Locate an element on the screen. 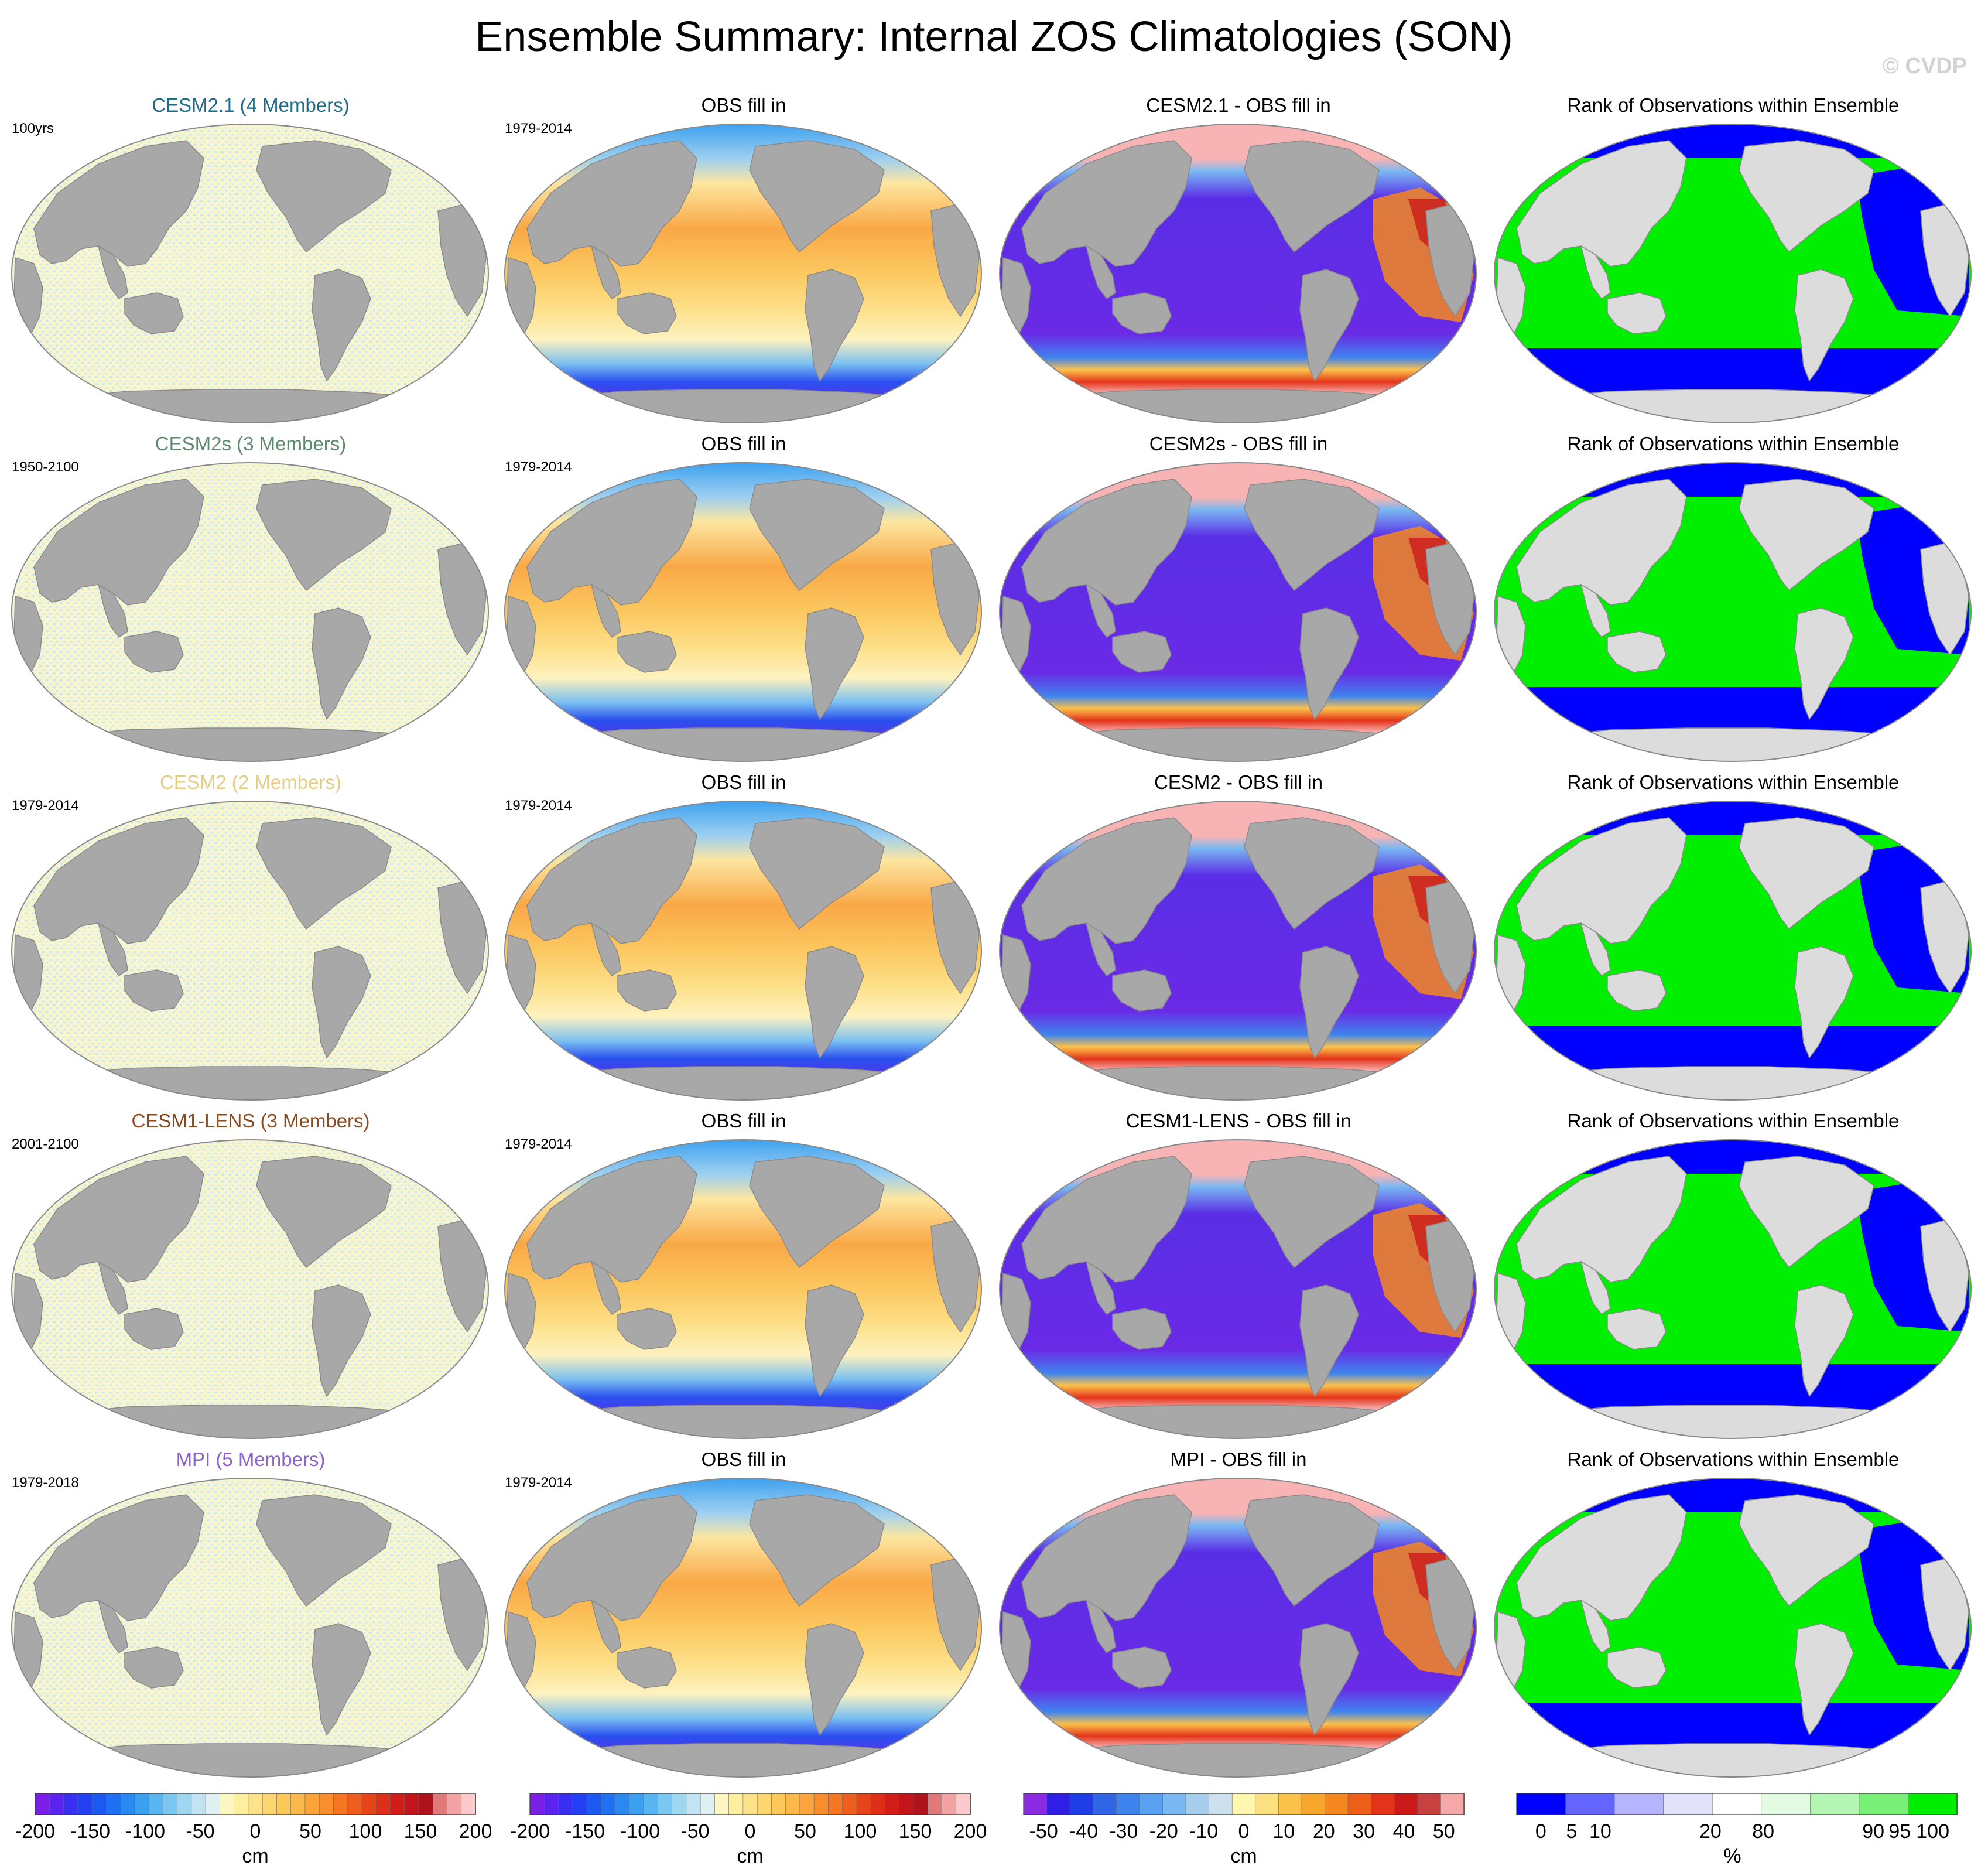 The width and height of the screenshot is (1988, 1876). obs-period-label: 1979-2014 is located at coordinates (538, 806).